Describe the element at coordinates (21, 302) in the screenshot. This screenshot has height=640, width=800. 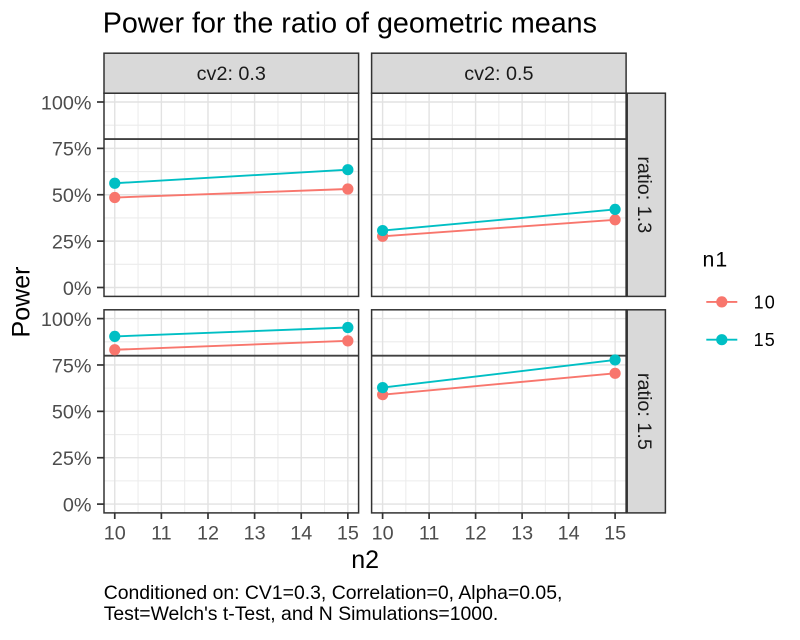
I see `svg-text: Power` at that location.